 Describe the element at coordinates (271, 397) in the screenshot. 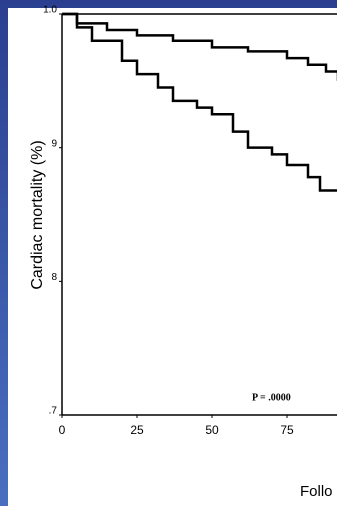

I see `annotation: P = .0000` at that location.